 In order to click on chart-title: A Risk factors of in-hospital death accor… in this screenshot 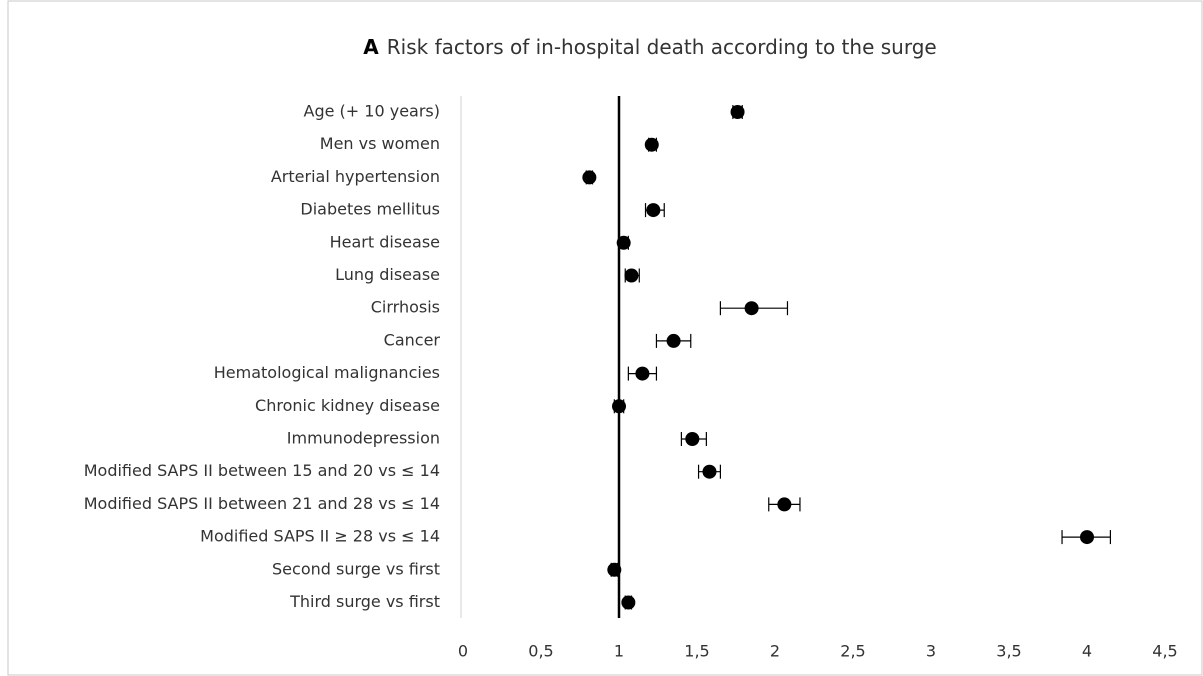, I will do `click(649, 47)`.